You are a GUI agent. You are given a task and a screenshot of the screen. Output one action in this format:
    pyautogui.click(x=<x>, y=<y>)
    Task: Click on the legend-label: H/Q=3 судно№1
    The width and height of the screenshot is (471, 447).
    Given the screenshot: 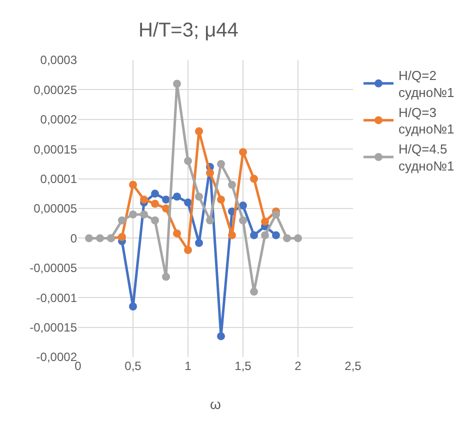 What is the action you would take?
    pyautogui.click(x=426, y=120)
    